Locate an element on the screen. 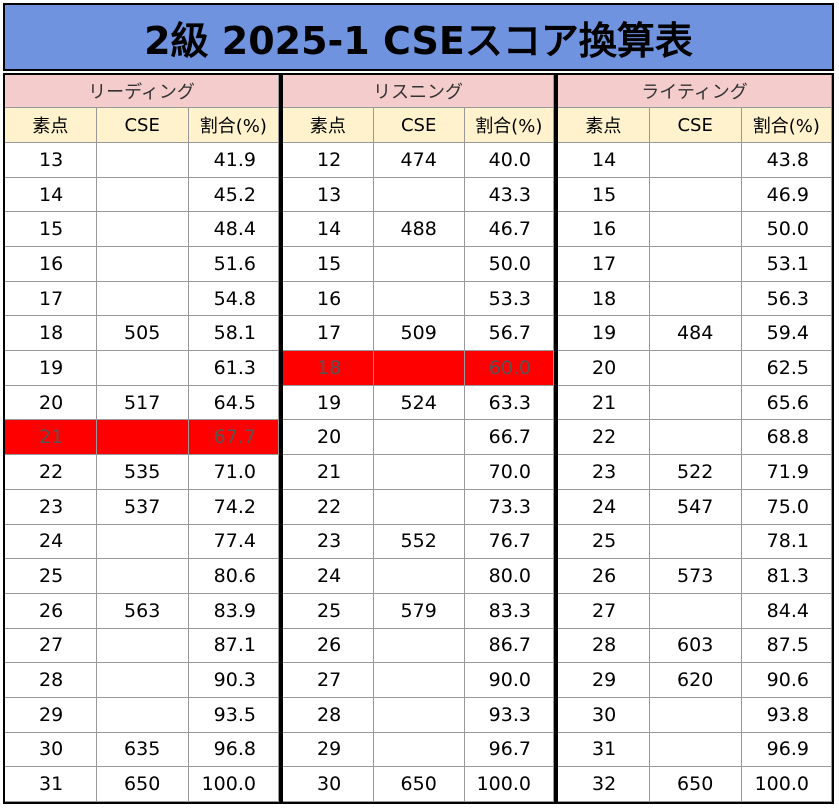 The height and width of the screenshot is (809, 839). table-cell: 552 is located at coordinates (419, 542).